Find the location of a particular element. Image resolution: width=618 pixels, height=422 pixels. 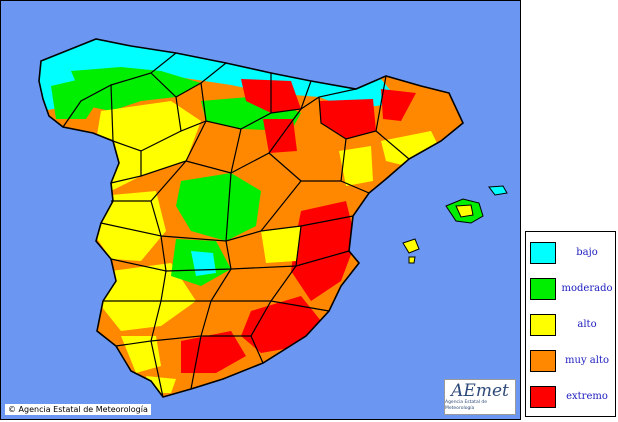

legend-item-bajo: bajo is located at coordinates (570, 254).